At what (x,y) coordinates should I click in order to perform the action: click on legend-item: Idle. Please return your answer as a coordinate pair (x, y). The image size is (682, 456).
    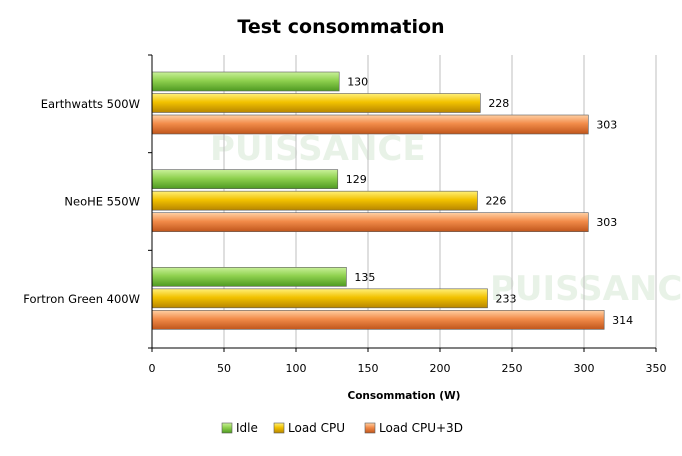
    Looking at the image, I should click on (239, 428).